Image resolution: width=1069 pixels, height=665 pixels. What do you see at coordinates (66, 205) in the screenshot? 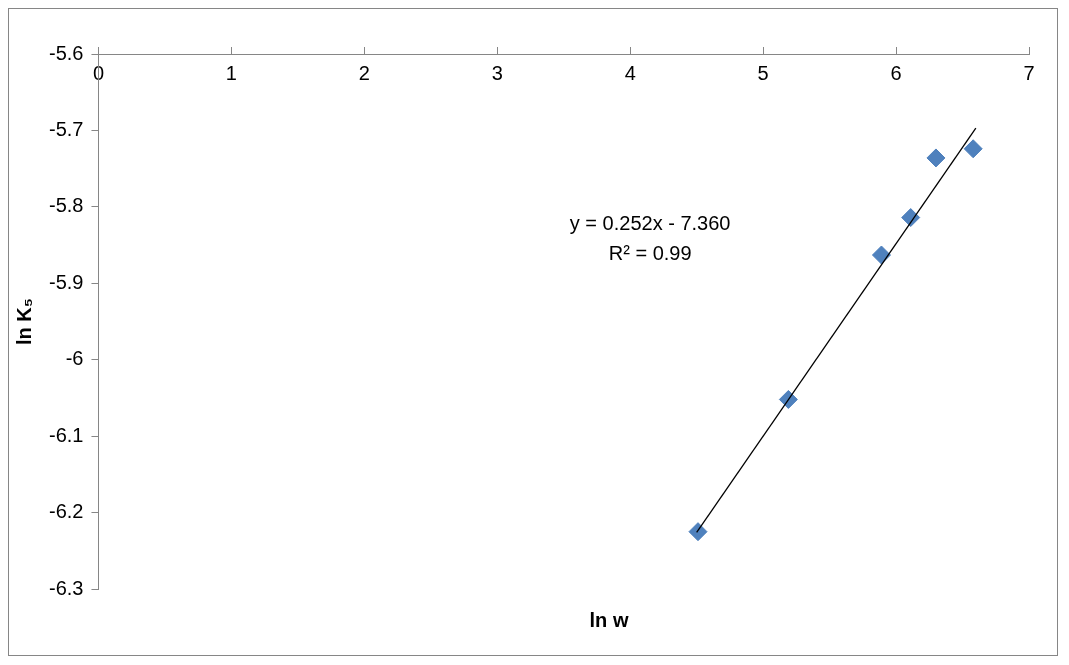
I see `y-tick-label: -5.8` at bounding box center [66, 205].